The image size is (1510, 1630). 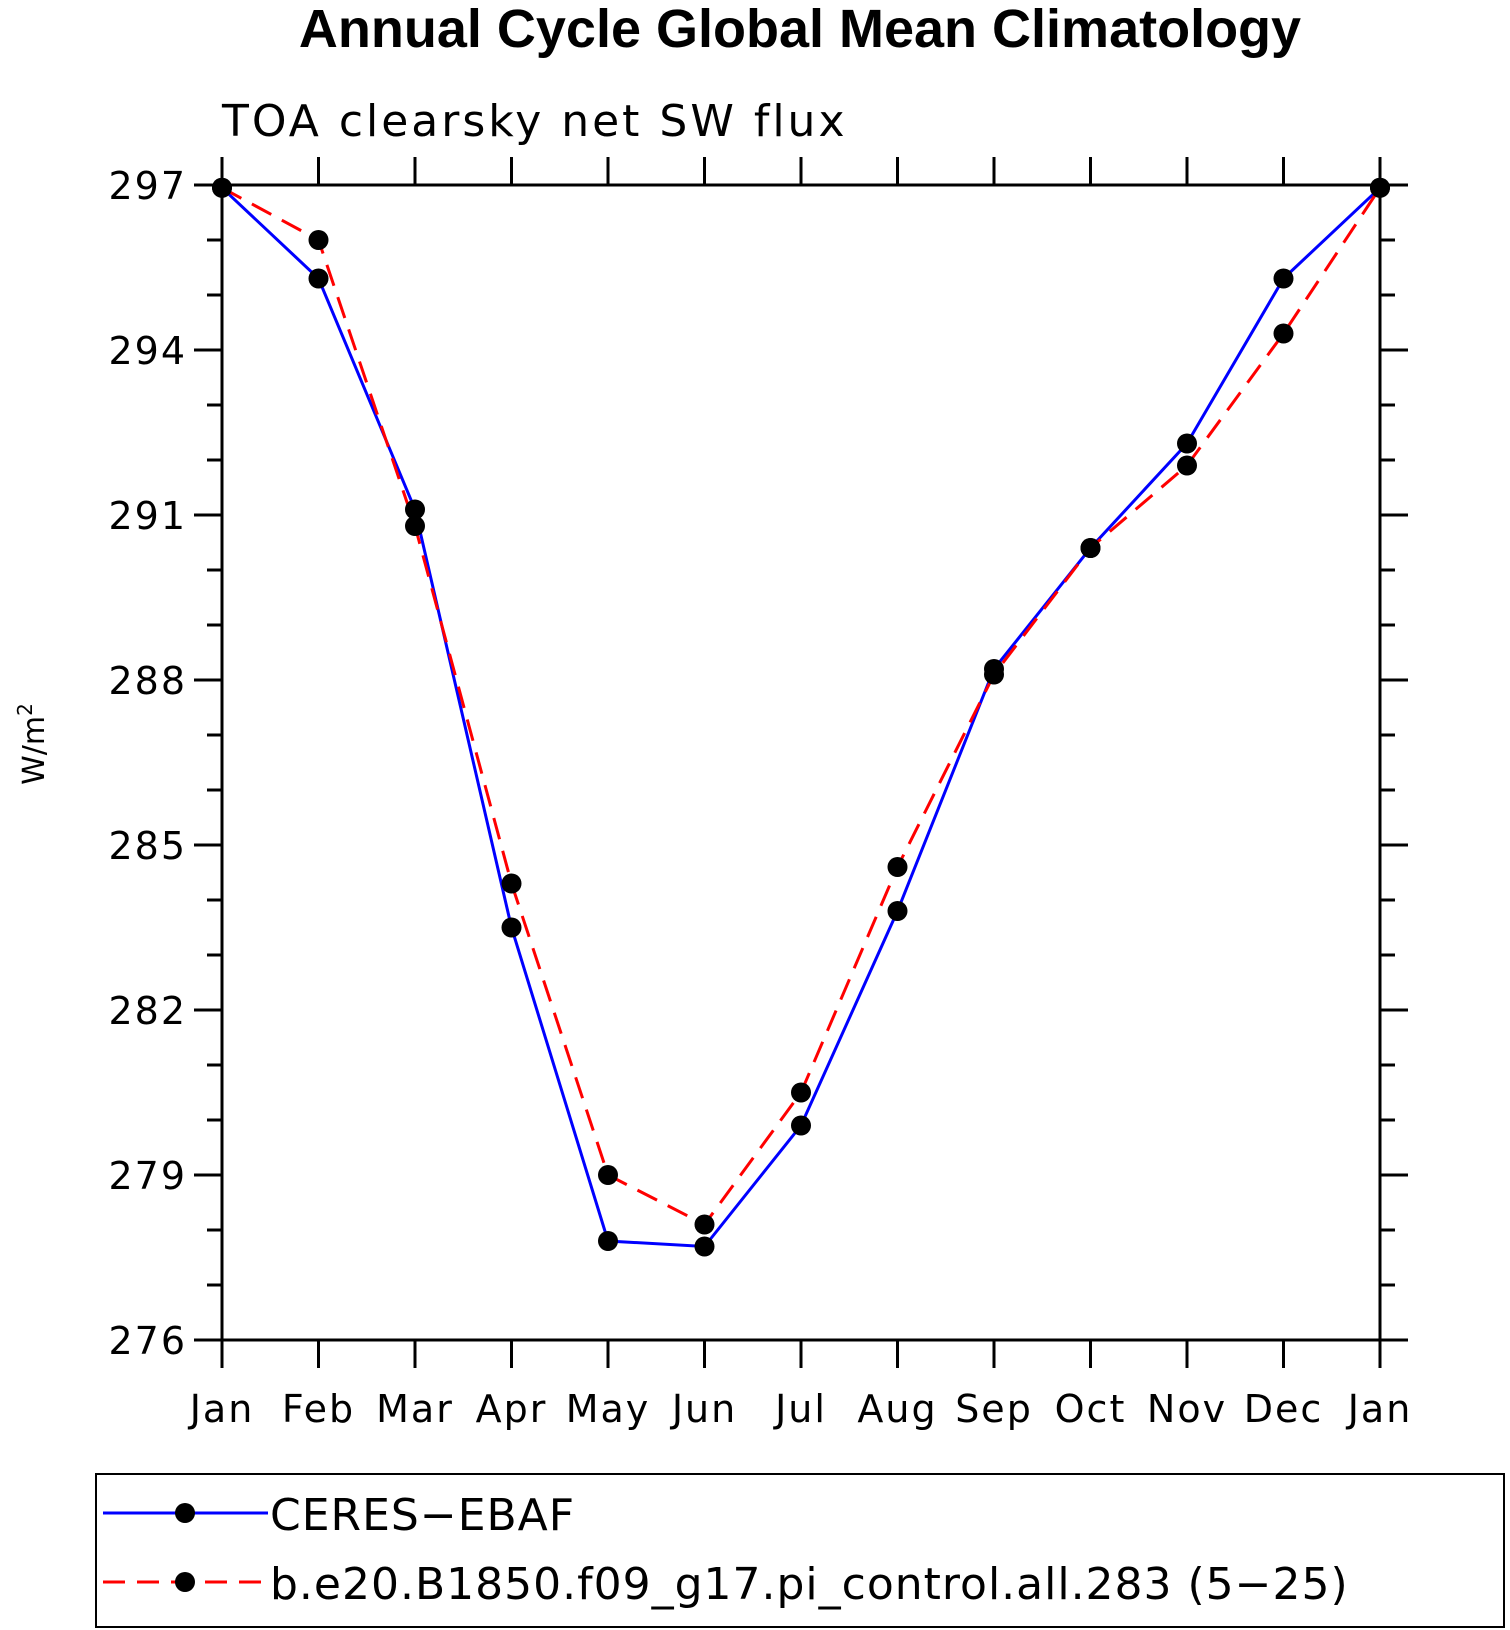 What do you see at coordinates (1284, 1409) in the screenshot?
I see `x-tick-label: Dec` at bounding box center [1284, 1409].